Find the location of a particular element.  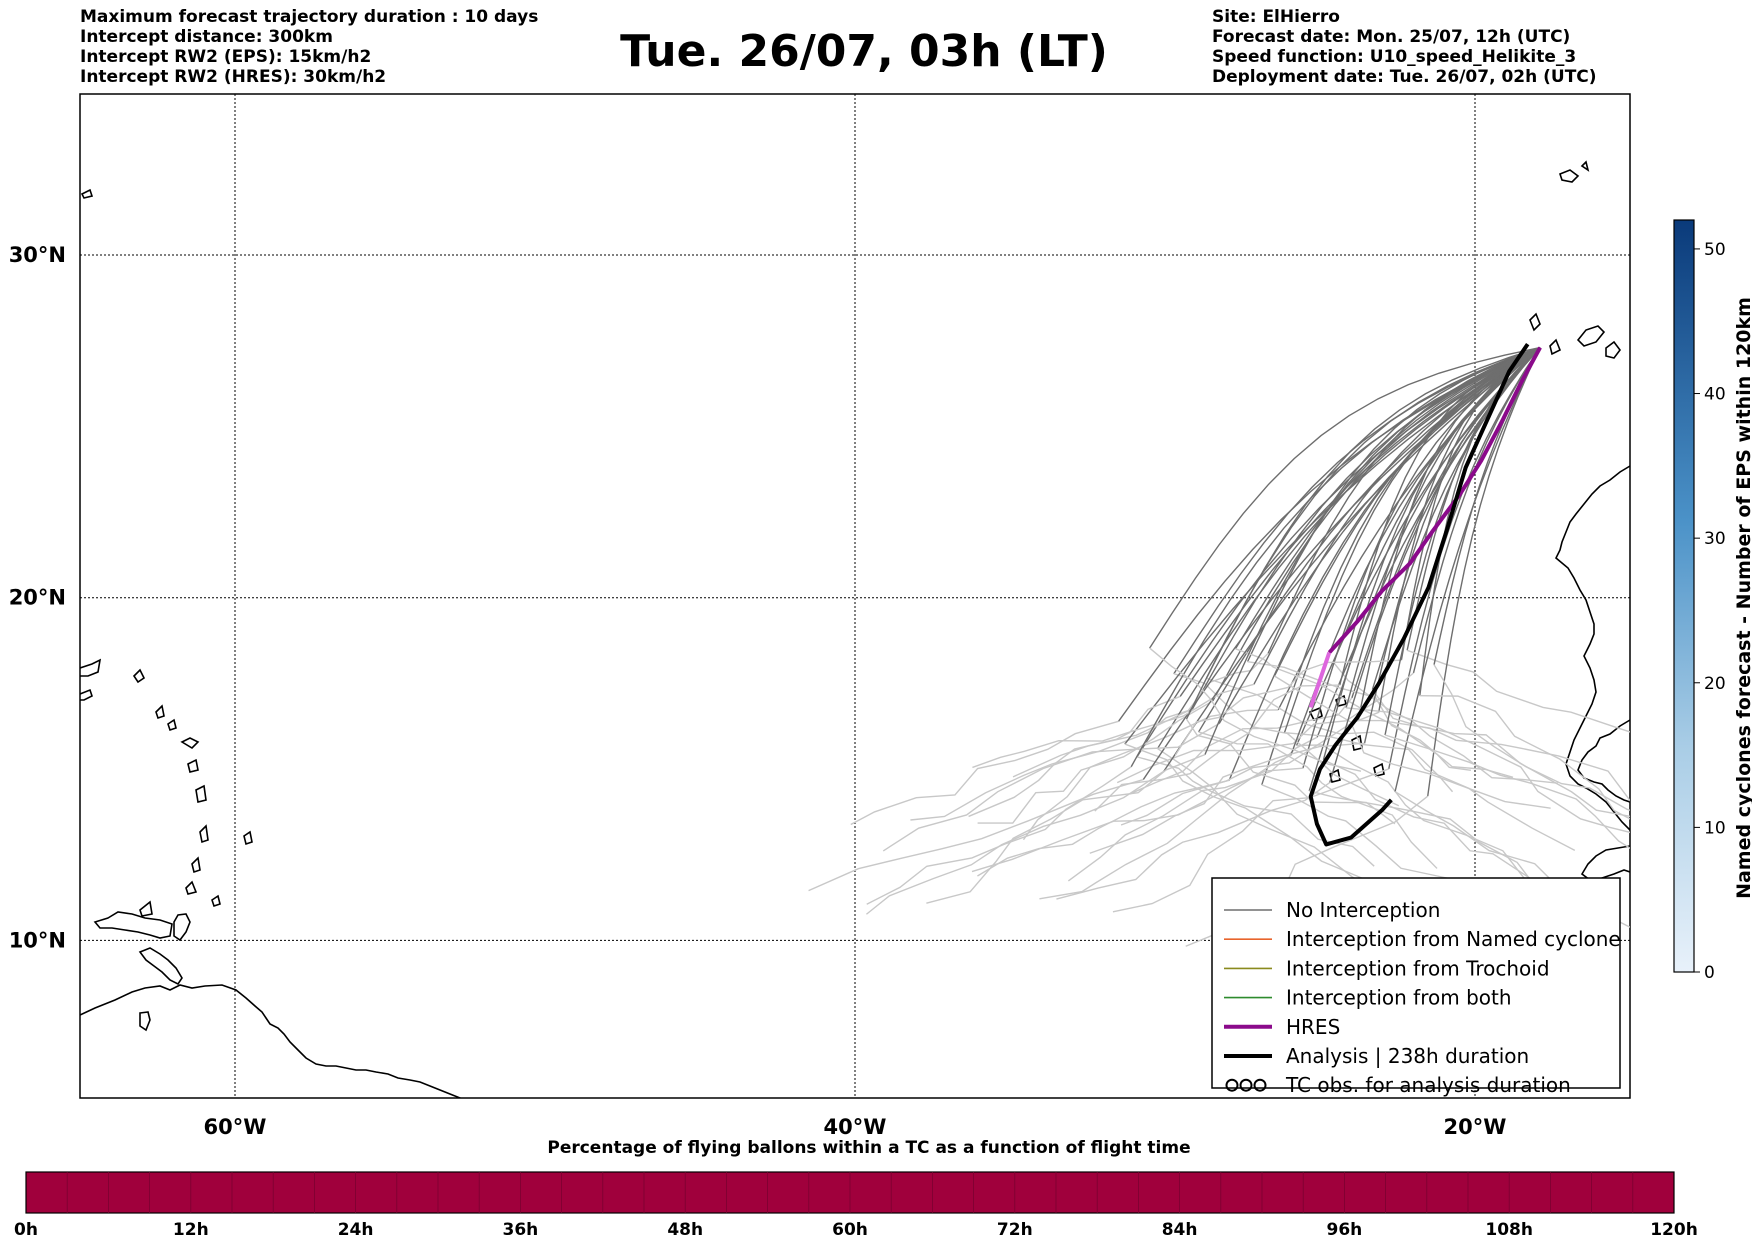

x-tick-label: 60°W is located at coordinates (235, 1127).